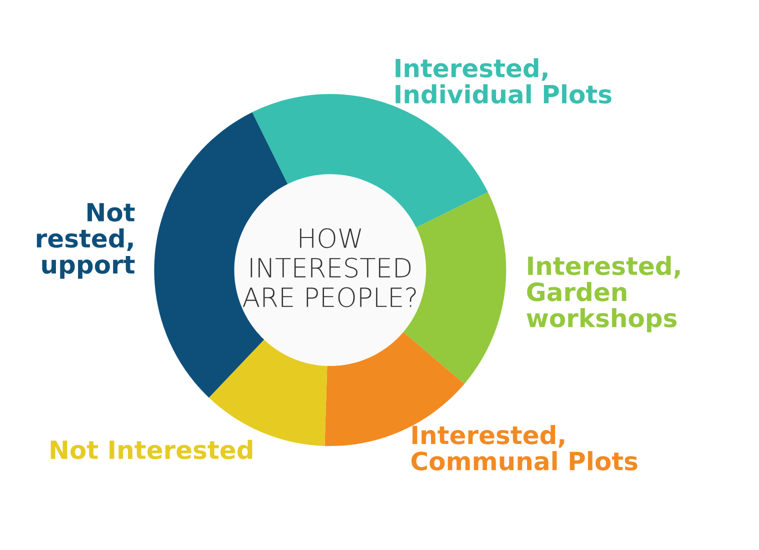 This screenshot has height=550, width=759. What do you see at coordinates (151, 450) in the screenshot?
I see `slice-label: Not Interested` at bounding box center [151, 450].